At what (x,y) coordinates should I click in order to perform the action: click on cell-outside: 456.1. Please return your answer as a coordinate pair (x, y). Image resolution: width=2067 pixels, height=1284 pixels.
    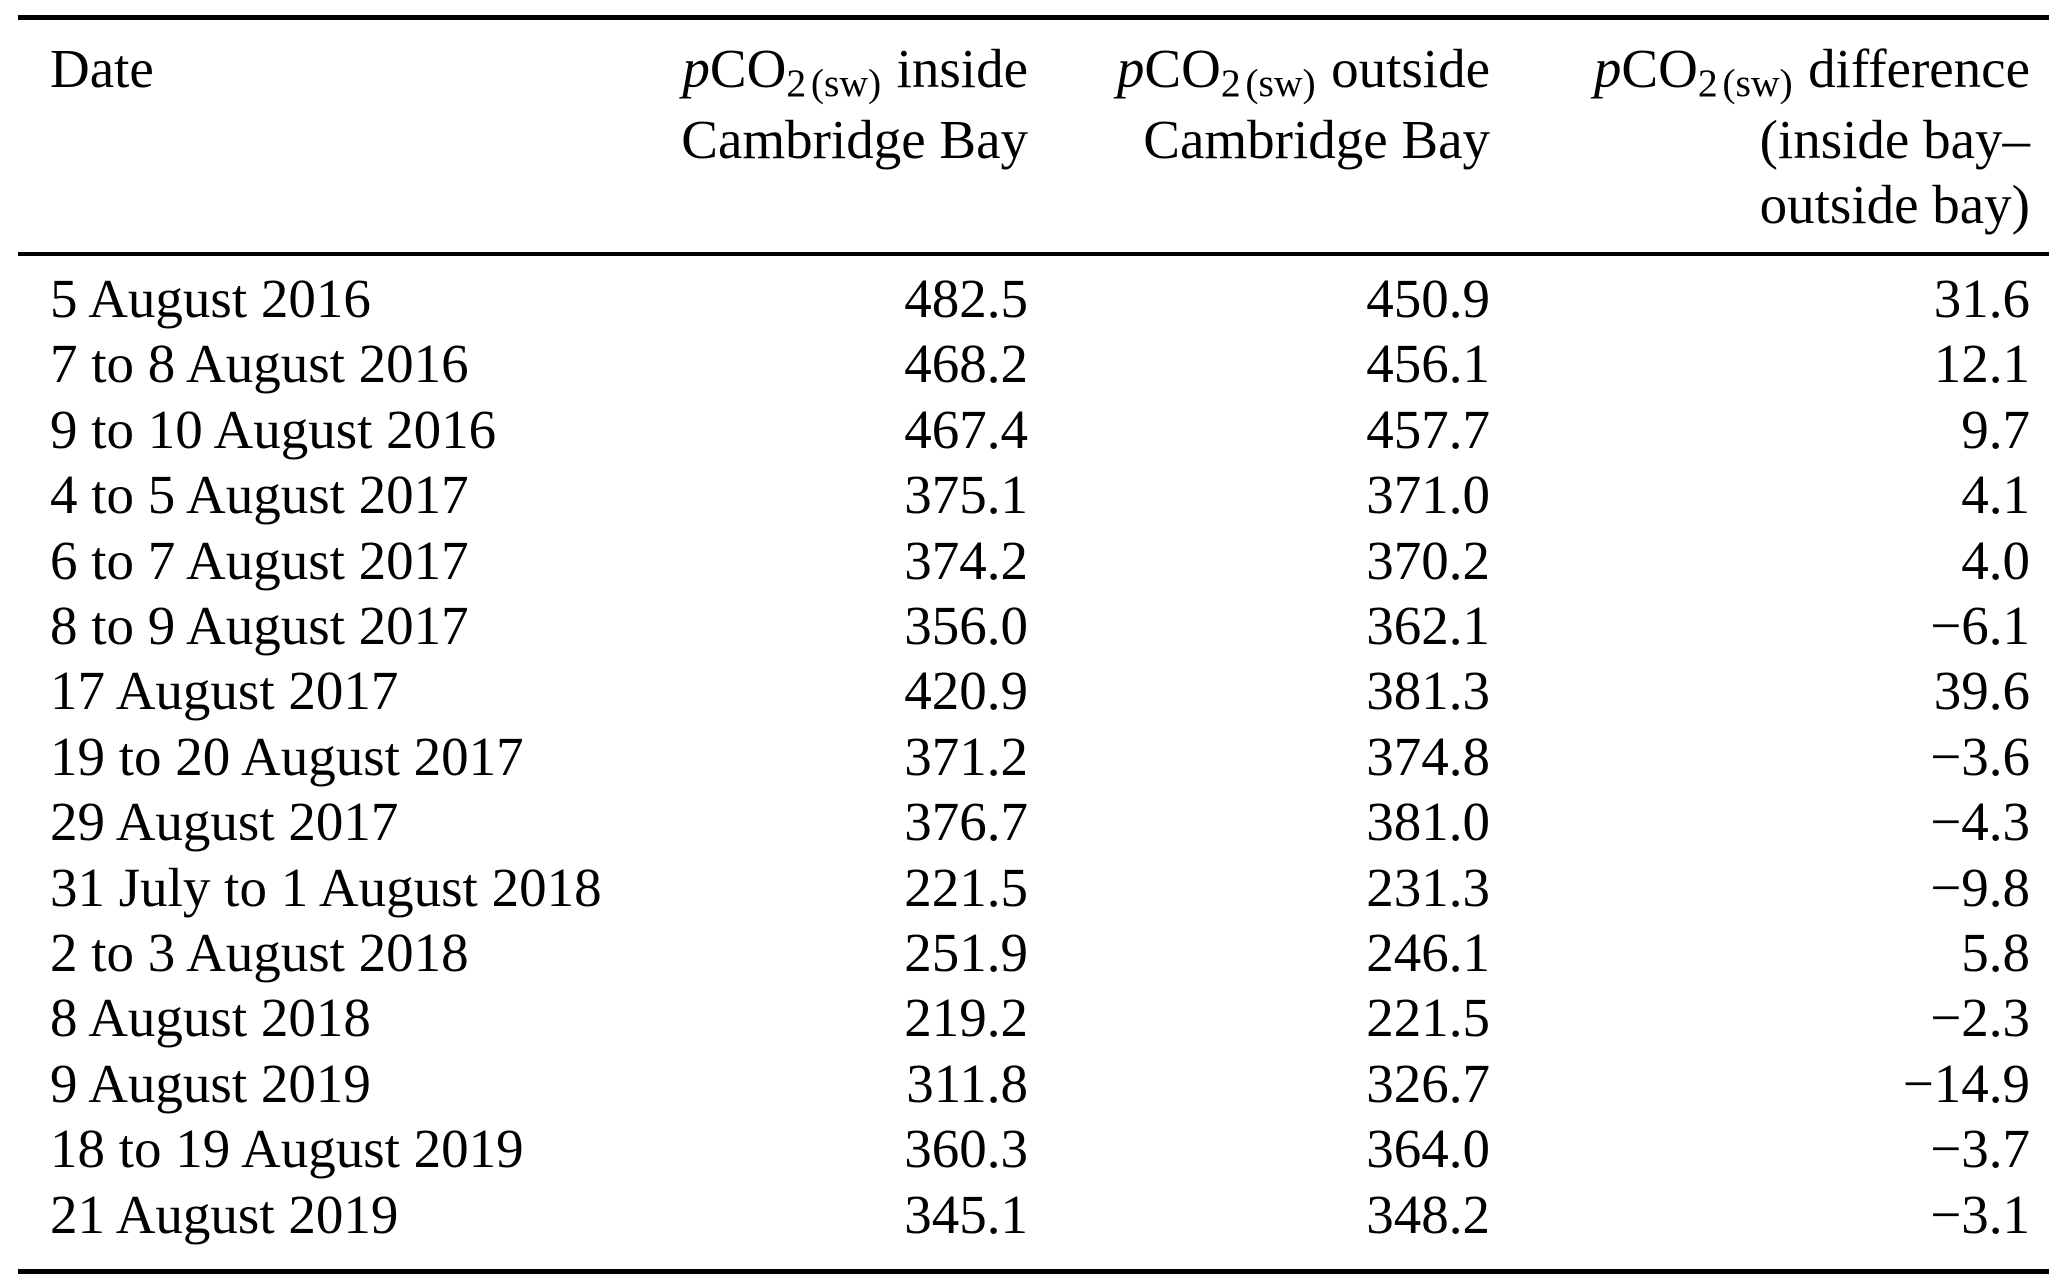
    Looking at the image, I should click on (1428, 364).